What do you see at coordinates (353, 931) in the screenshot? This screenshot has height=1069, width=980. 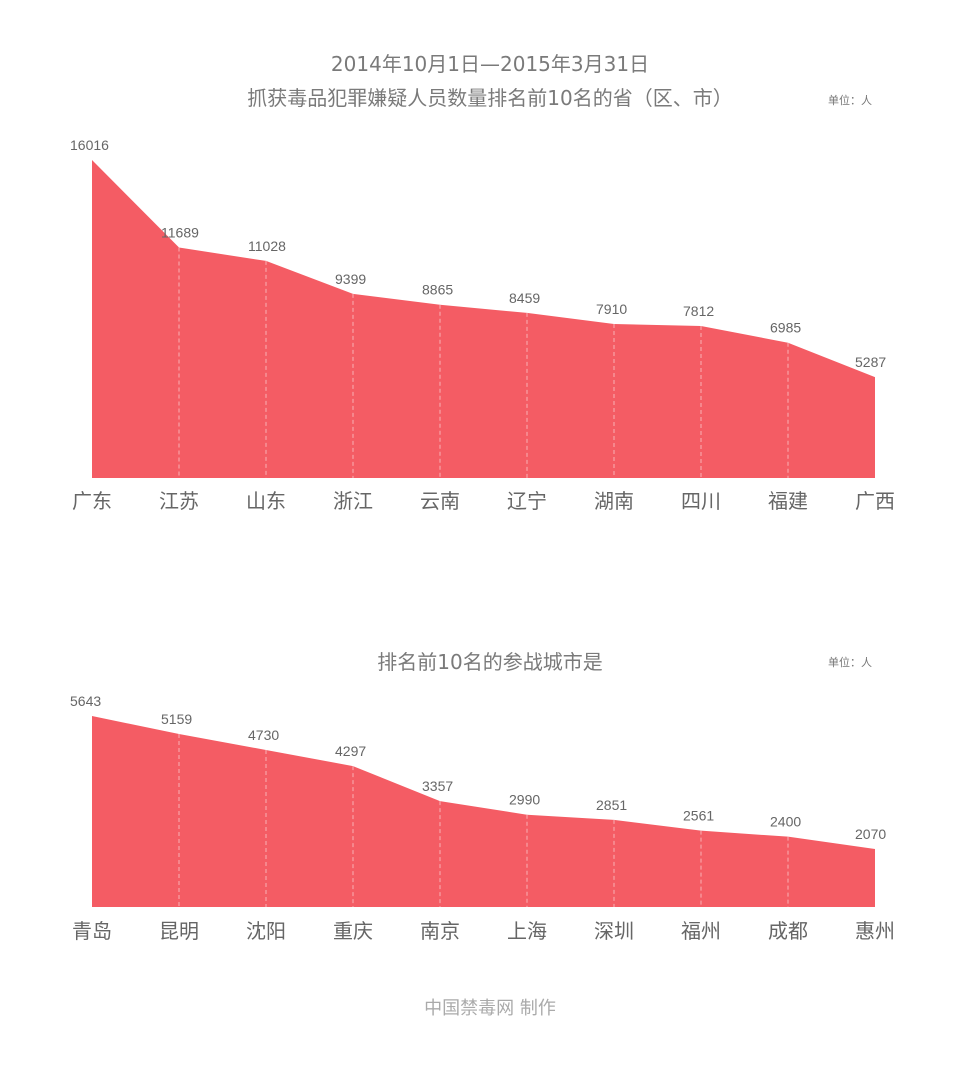 I see `category-label: 重庆` at bounding box center [353, 931].